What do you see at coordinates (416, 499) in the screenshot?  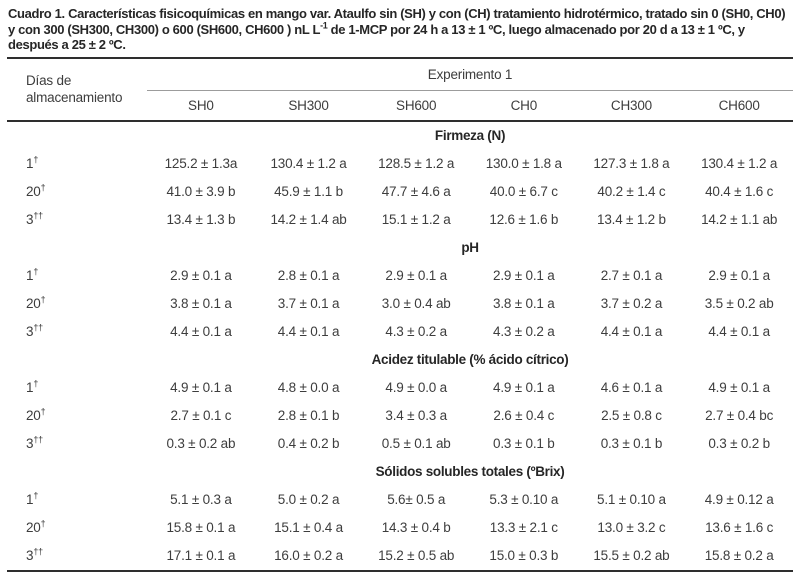 I see `value-cell: 5.6± 0.5 a` at bounding box center [416, 499].